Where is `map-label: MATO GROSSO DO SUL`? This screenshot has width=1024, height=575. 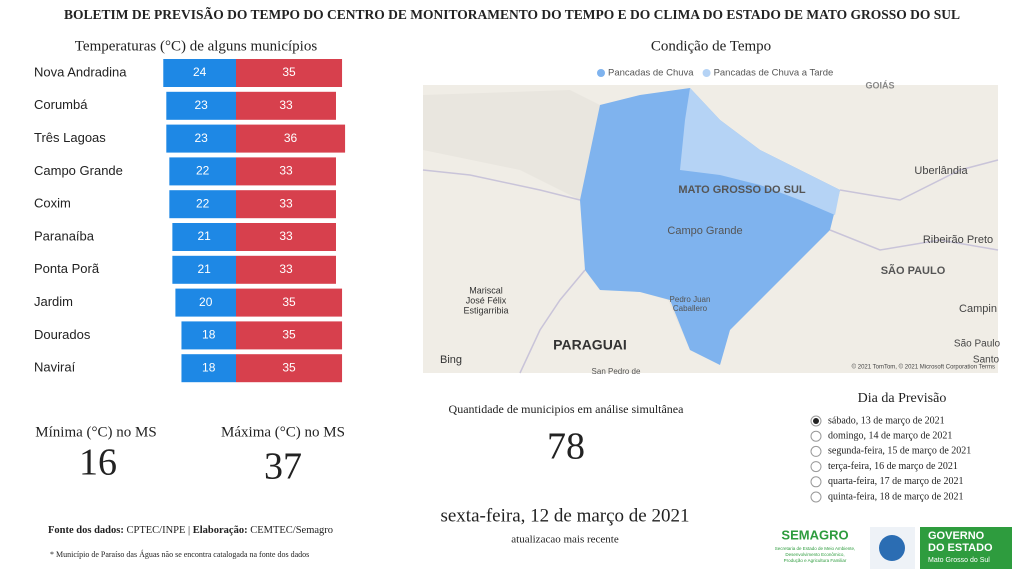 map-label: MATO GROSSO DO SUL is located at coordinates (742, 190).